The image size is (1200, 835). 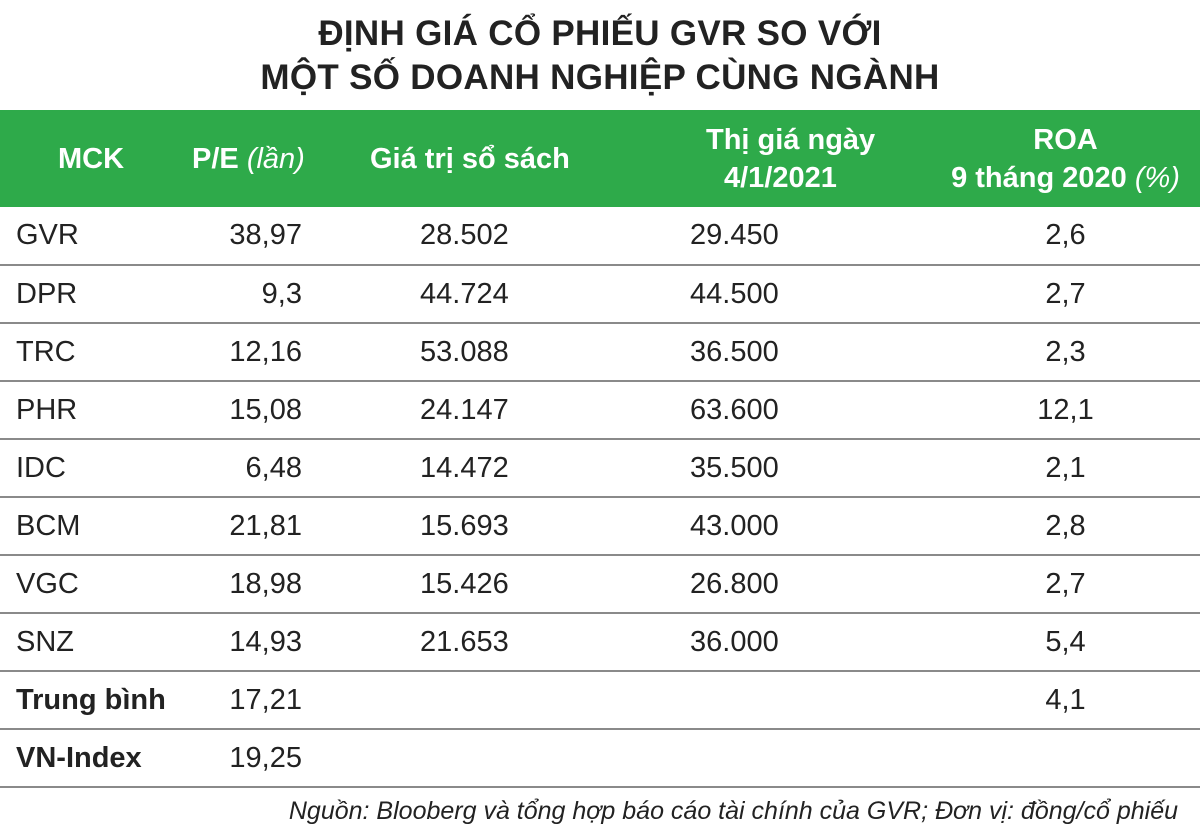 I want to click on cell-mck: IDC, so click(x=41, y=467).